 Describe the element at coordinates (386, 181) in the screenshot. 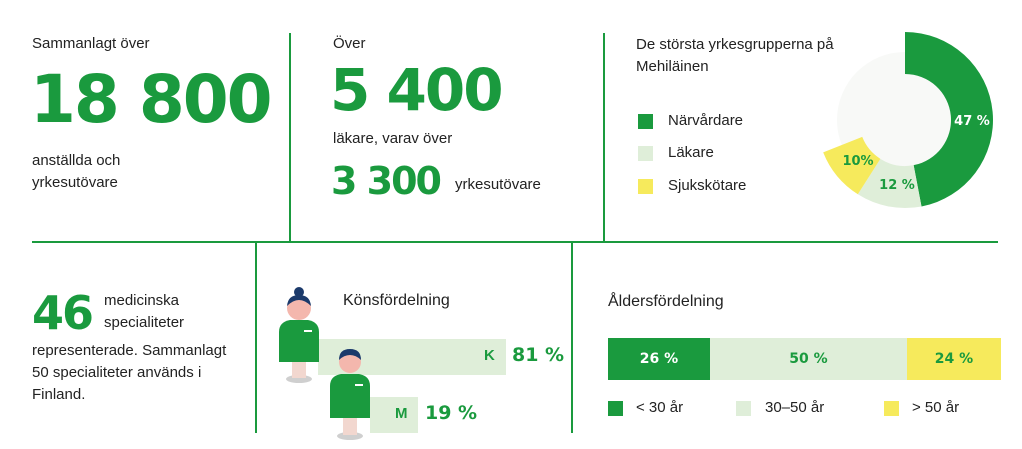

I see `doctors-sub-value: 3 300` at that location.